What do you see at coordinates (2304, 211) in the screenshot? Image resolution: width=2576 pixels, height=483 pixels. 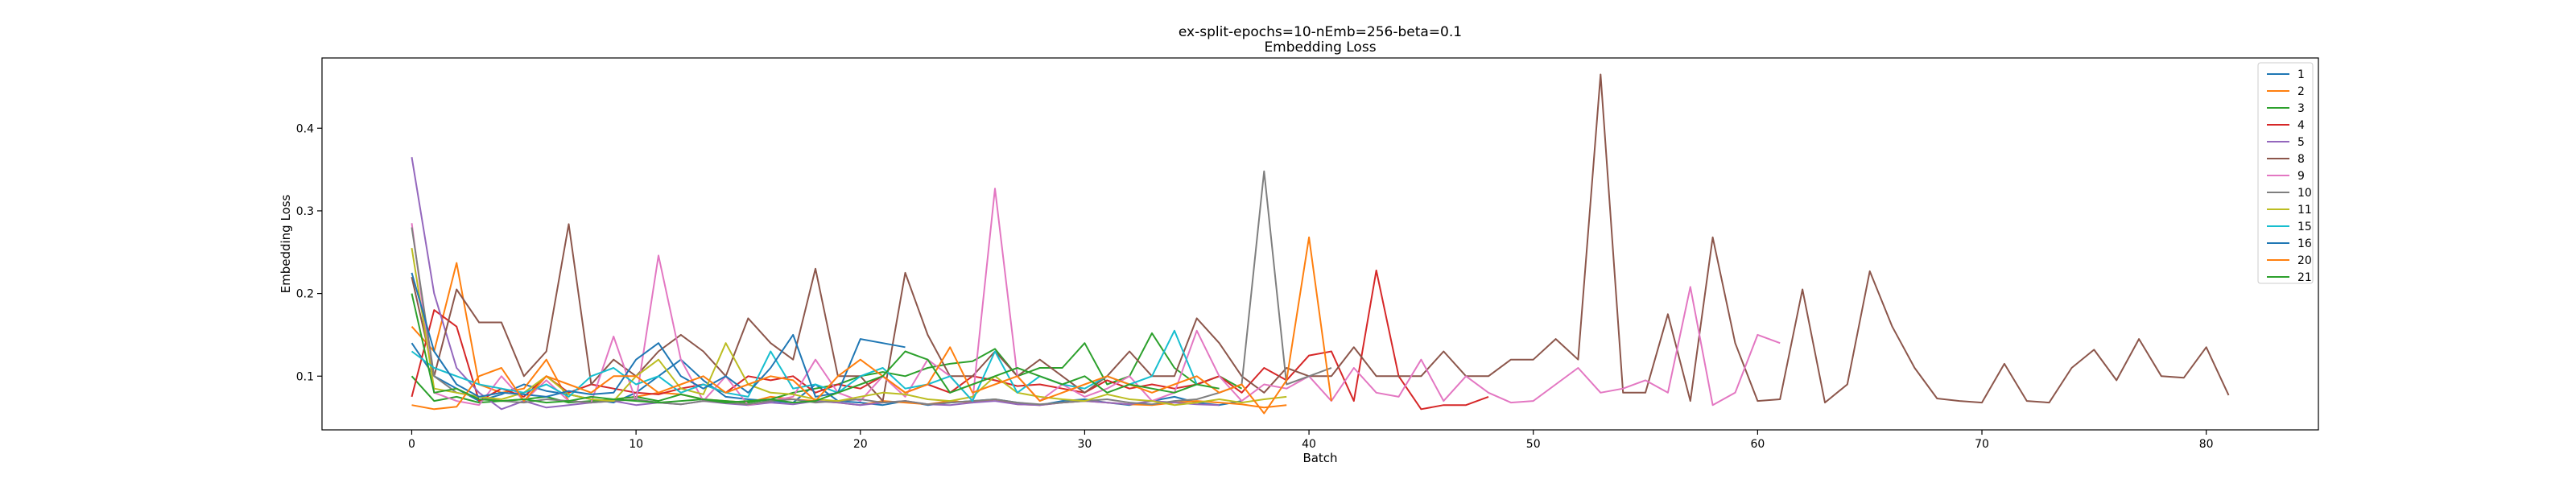 I see `legend-label-11: 11` at bounding box center [2304, 211].